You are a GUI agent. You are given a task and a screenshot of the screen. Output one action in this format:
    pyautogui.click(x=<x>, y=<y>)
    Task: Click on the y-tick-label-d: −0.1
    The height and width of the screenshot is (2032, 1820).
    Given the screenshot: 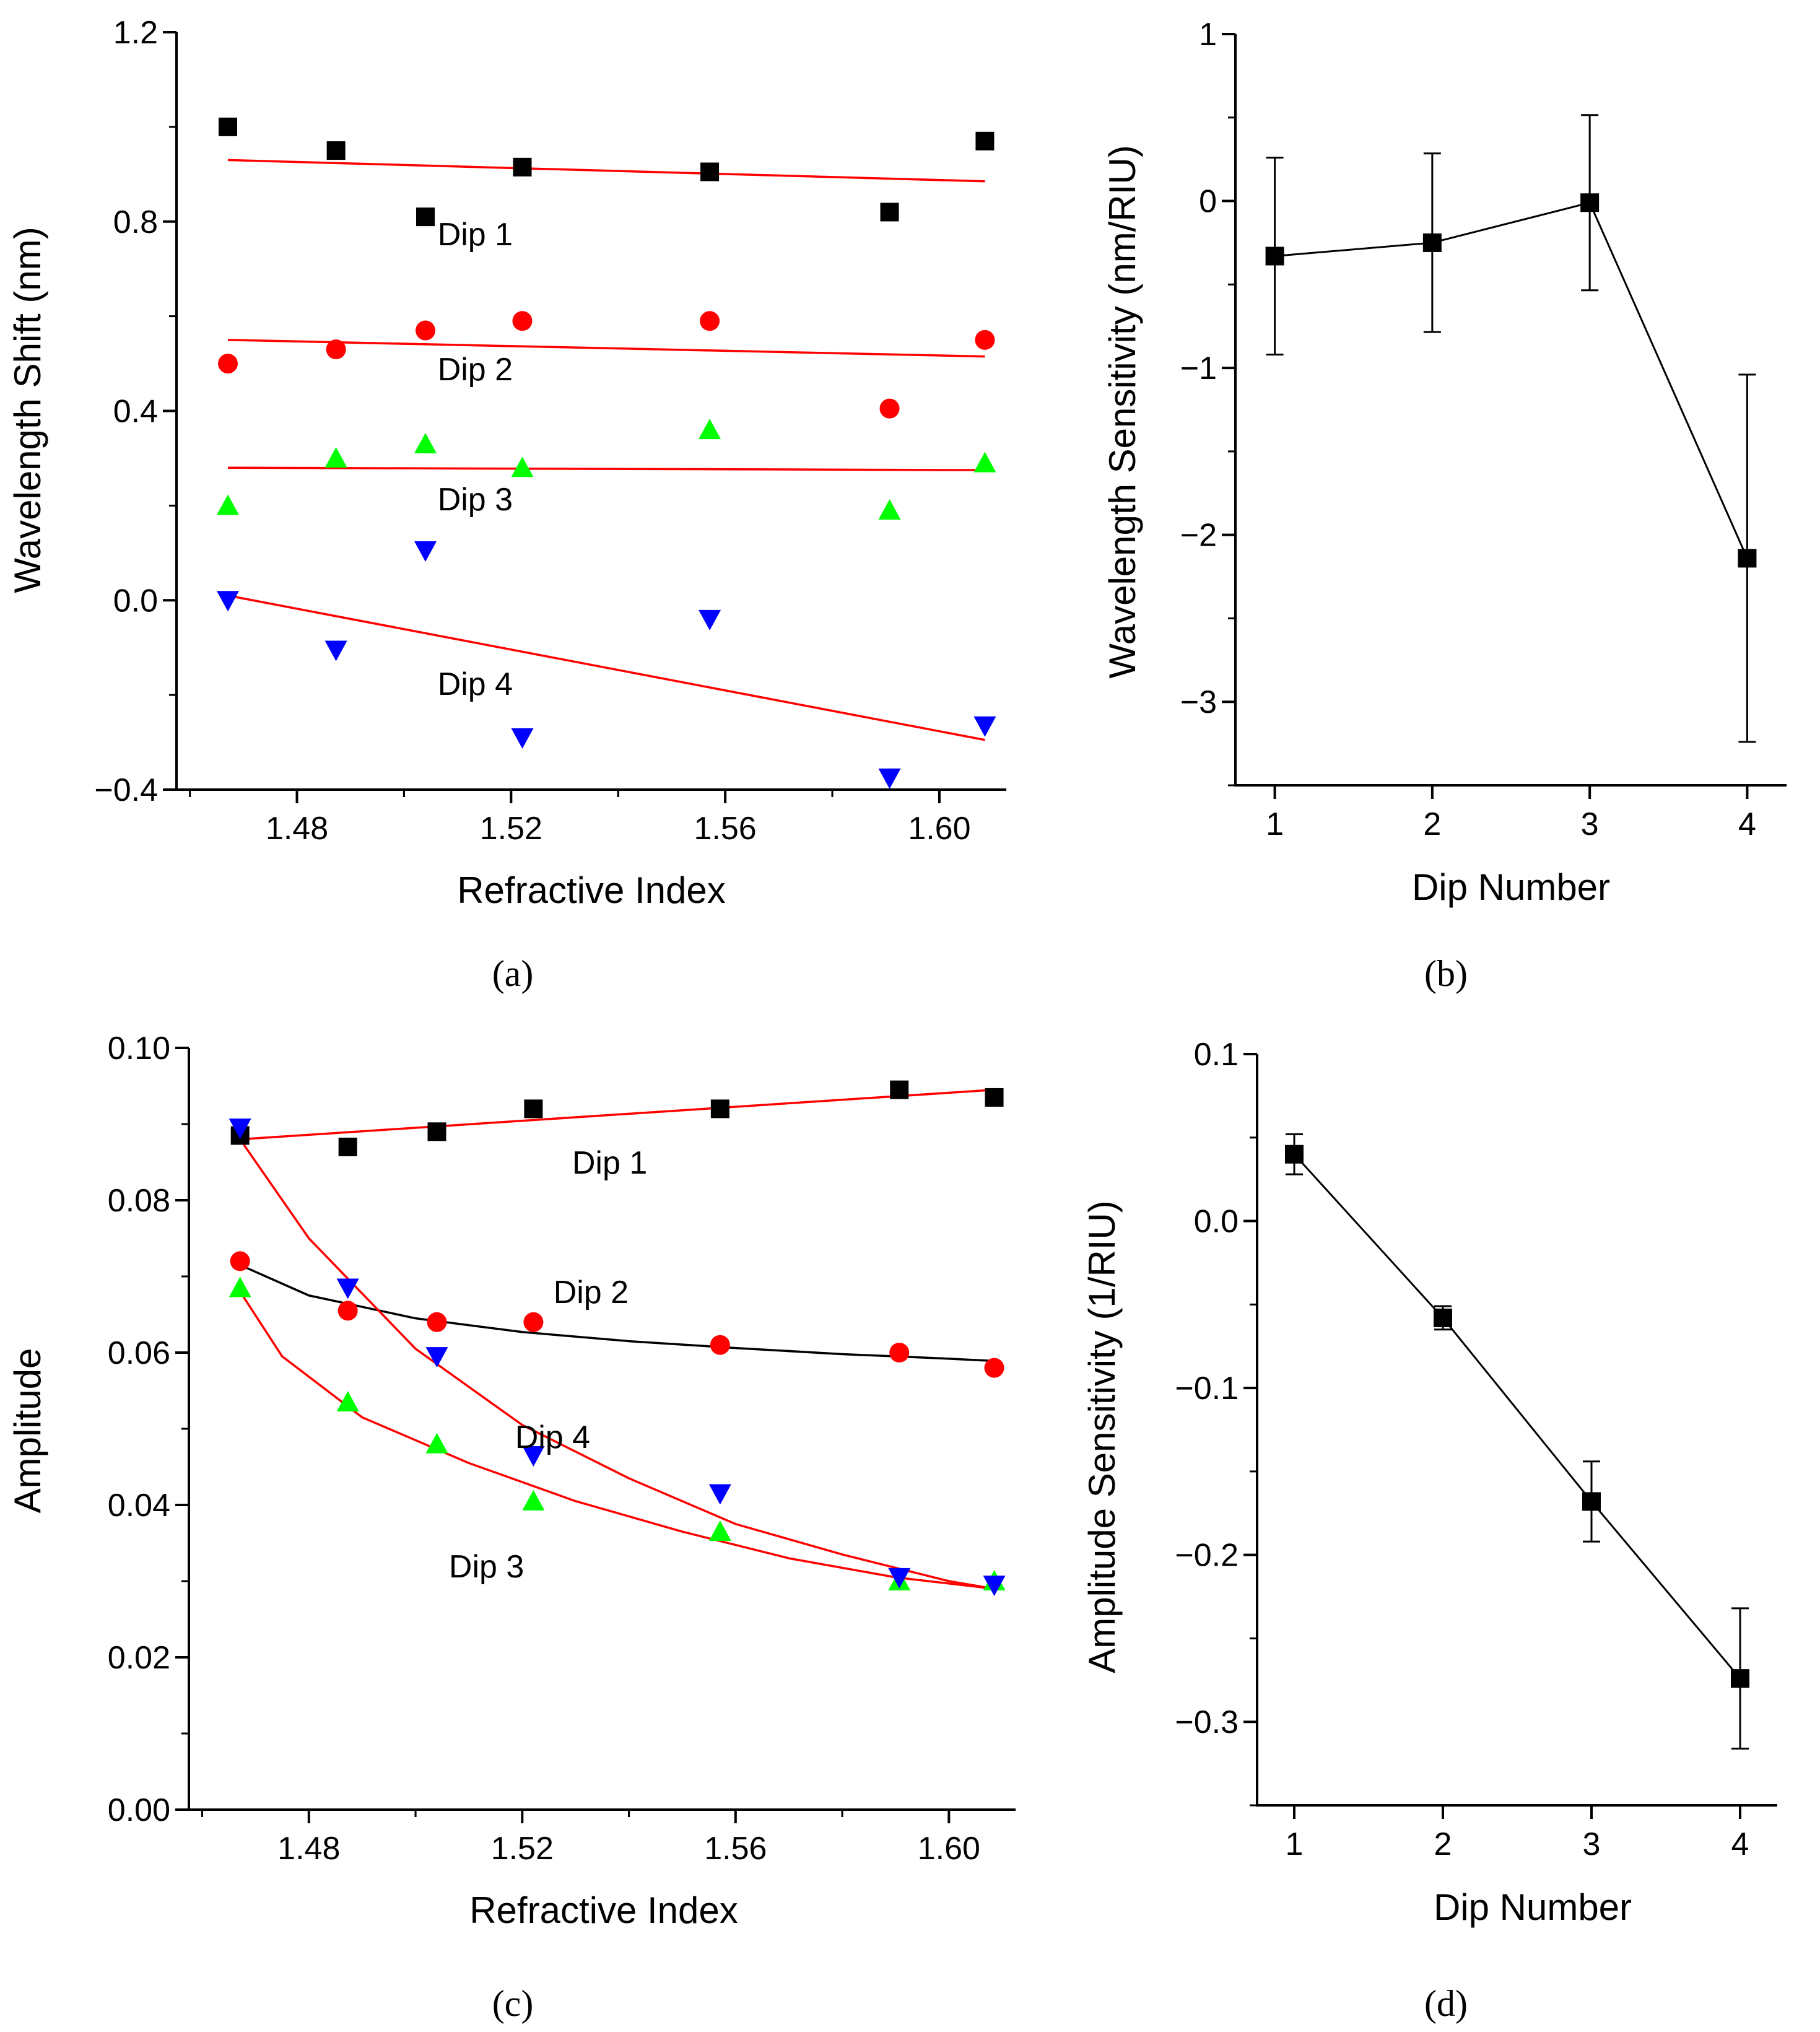 What is the action you would take?
    pyautogui.click(x=1207, y=1388)
    